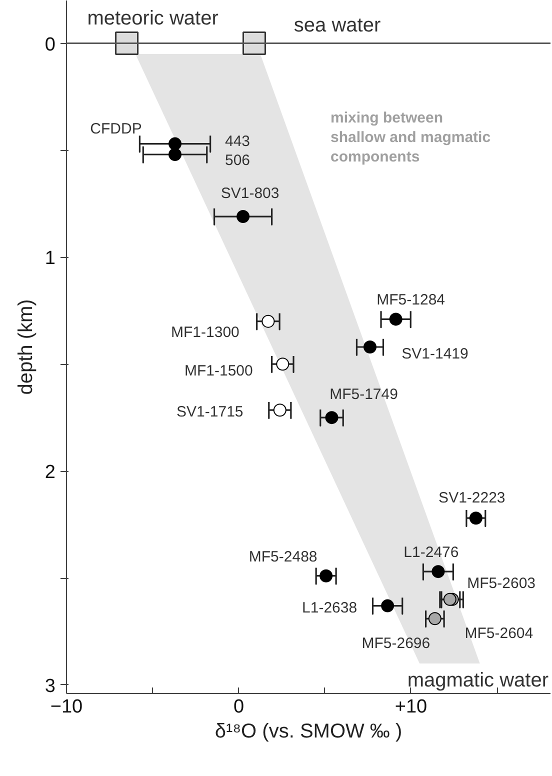 The width and height of the screenshot is (552, 776). I want to click on annotation: 443, so click(237, 141).